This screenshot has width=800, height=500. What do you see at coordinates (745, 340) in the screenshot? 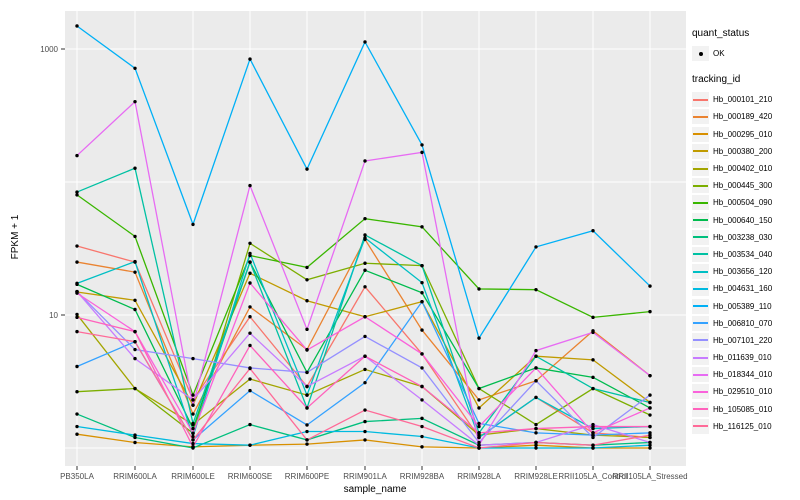
I see `legend-item-tracking: Hb_007101_220` at bounding box center [745, 340].